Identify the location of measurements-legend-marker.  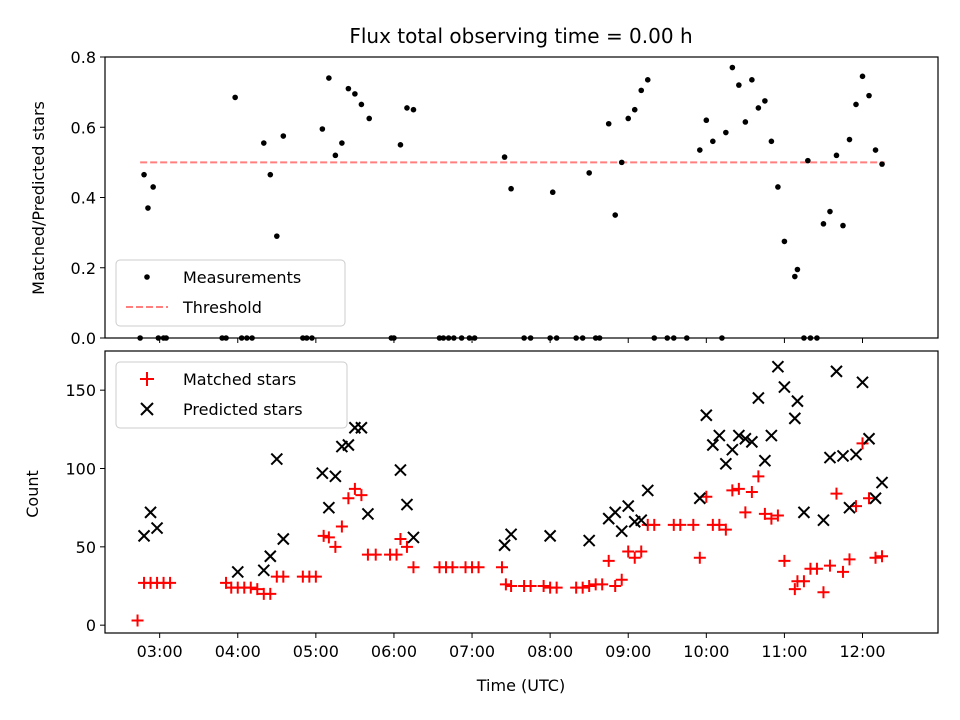
(147, 277).